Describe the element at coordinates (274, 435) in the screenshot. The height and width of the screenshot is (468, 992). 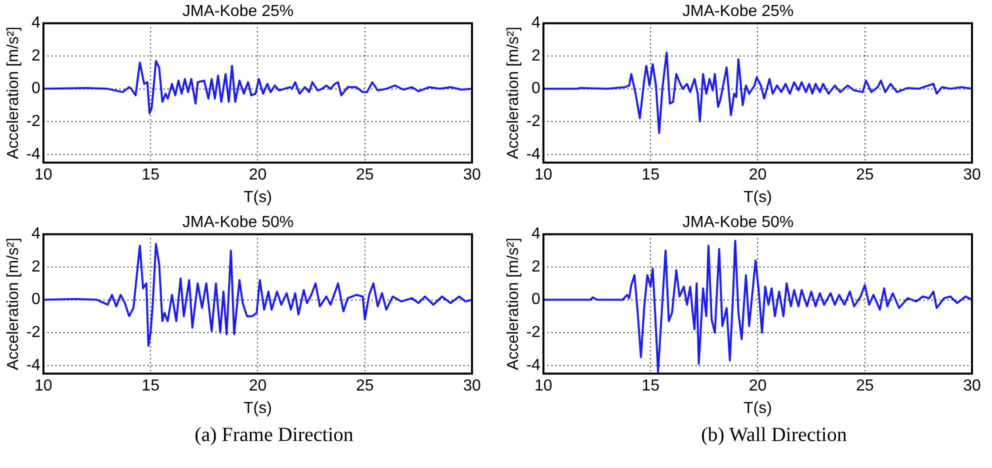
I see `text: (a) Frame Direction` at that location.